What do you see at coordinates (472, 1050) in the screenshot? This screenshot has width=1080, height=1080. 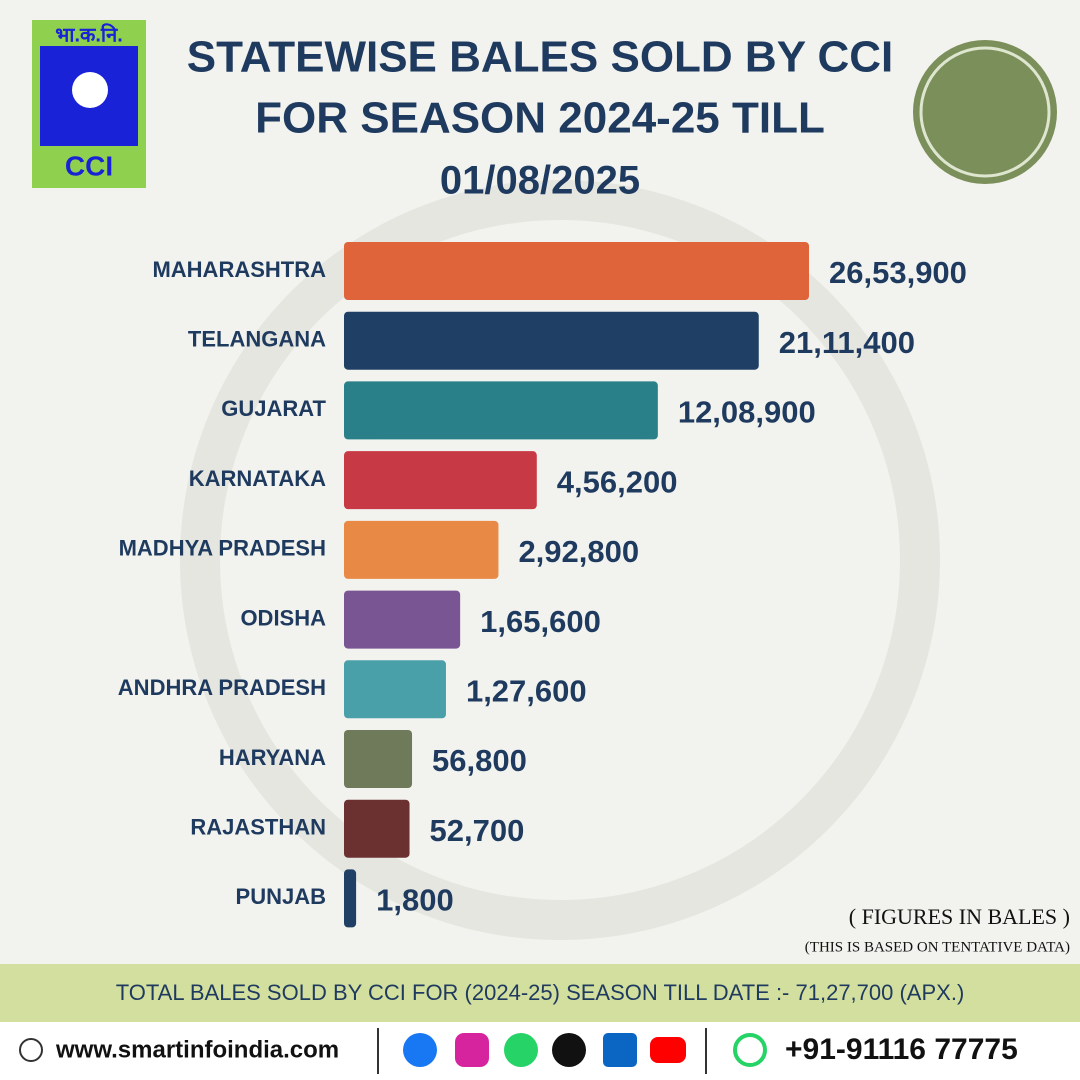 I see `instagram-icon` at bounding box center [472, 1050].